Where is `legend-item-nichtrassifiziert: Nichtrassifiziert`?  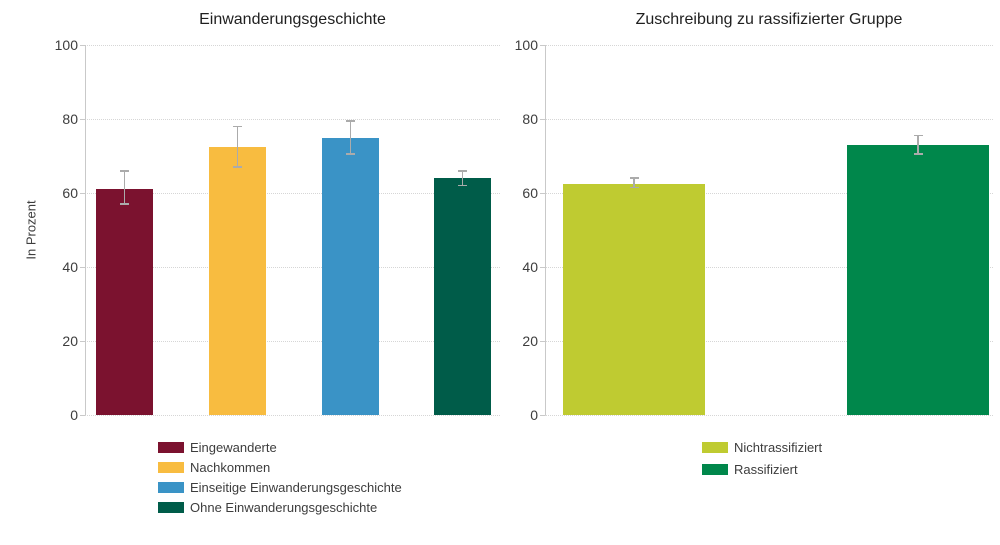
legend-item-nichtrassifiziert: Nichtrassifiziert is located at coordinates (762, 447).